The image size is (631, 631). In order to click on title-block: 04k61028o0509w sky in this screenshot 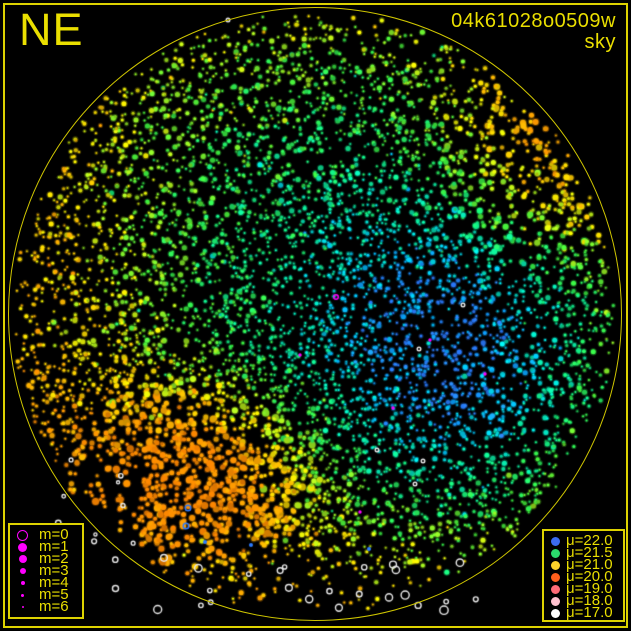, I will do `click(533, 32)`.